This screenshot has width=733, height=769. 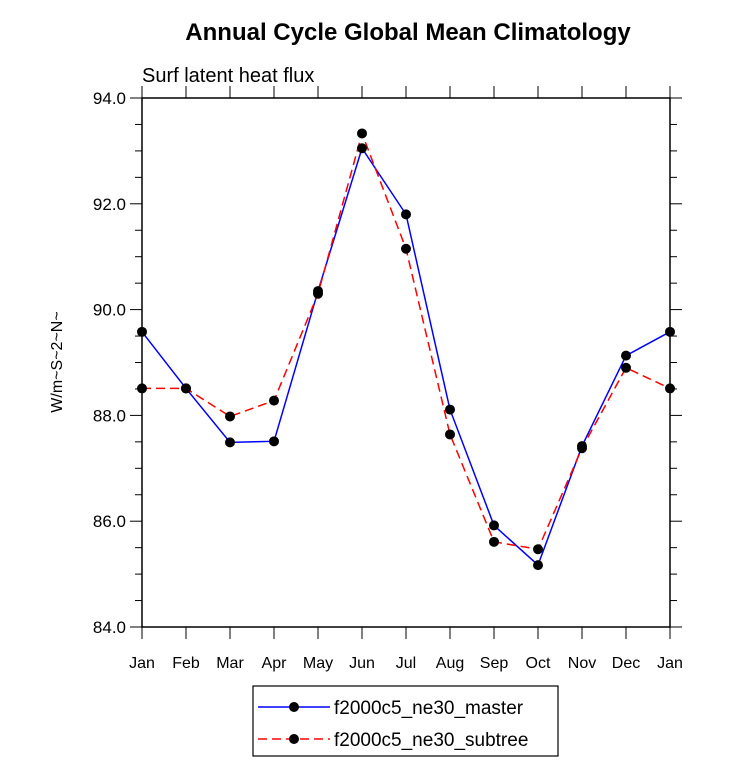 I want to click on x-tick-label: Jun, so click(x=362, y=663).